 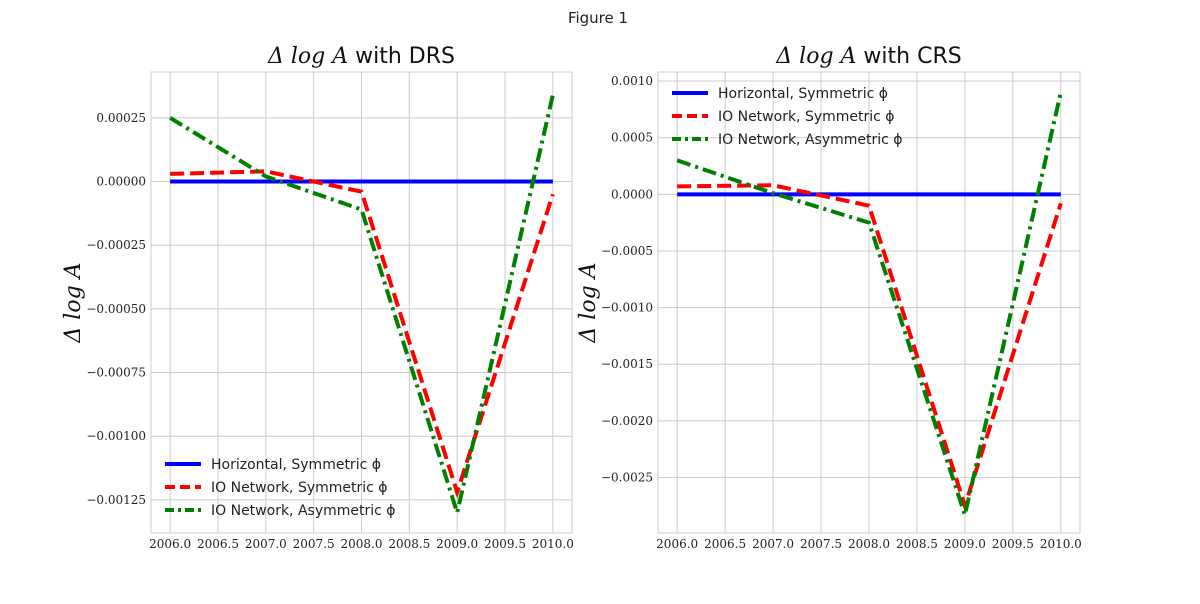 What do you see at coordinates (116, 373) in the screenshot?
I see `y-tick-label: −0.00075` at bounding box center [116, 373].